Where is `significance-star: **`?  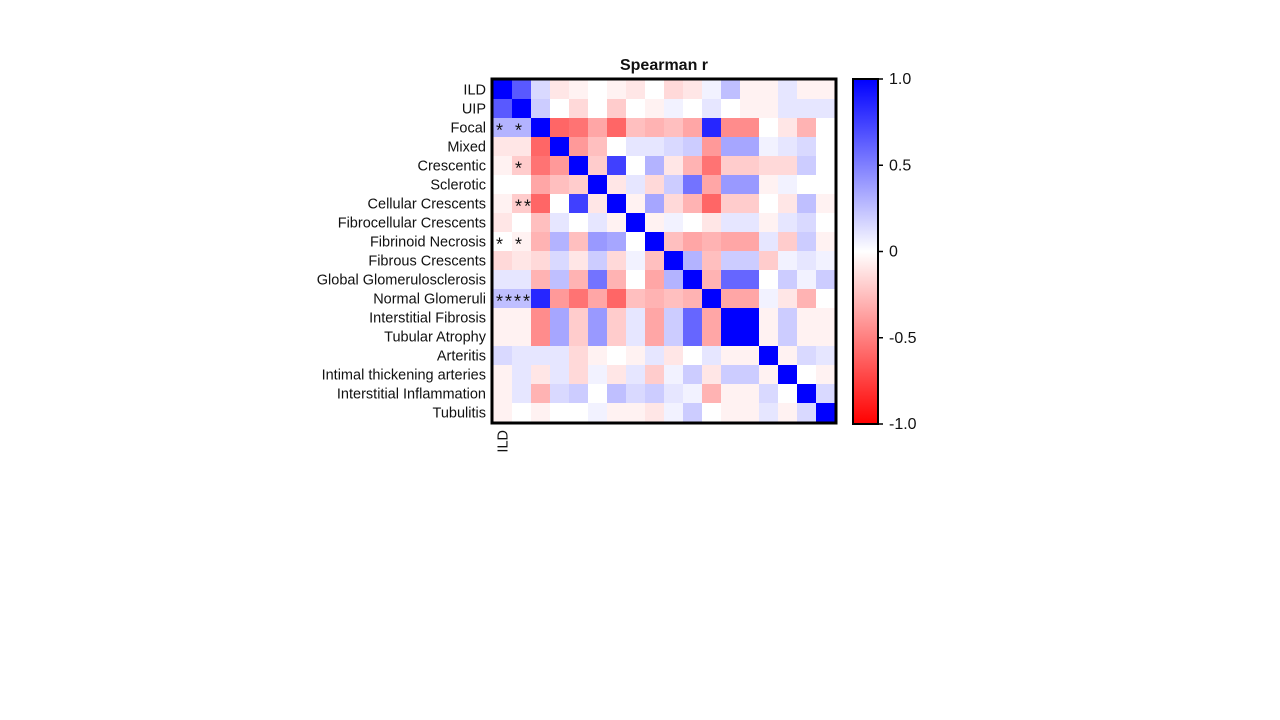
significance-star: ** is located at coordinates (524, 207).